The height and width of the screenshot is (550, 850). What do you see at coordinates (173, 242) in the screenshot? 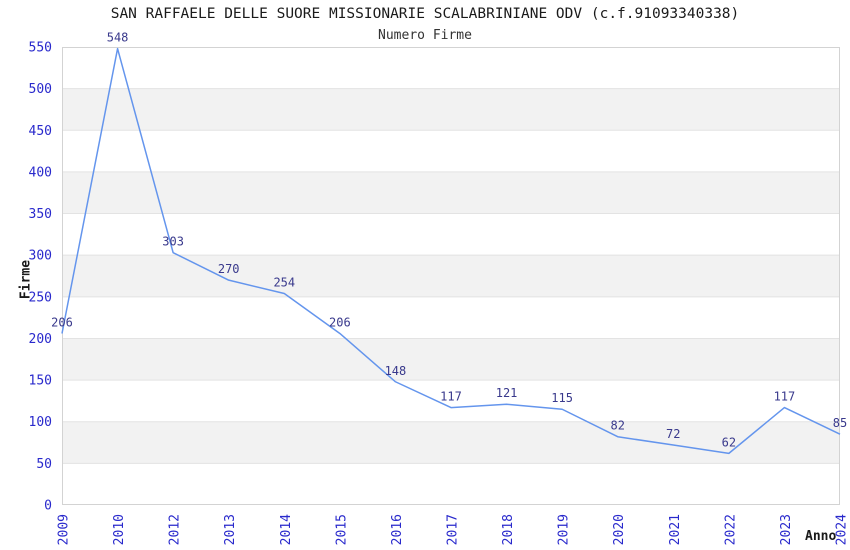
I see `data-point-label: 303` at bounding box center [173, 242].